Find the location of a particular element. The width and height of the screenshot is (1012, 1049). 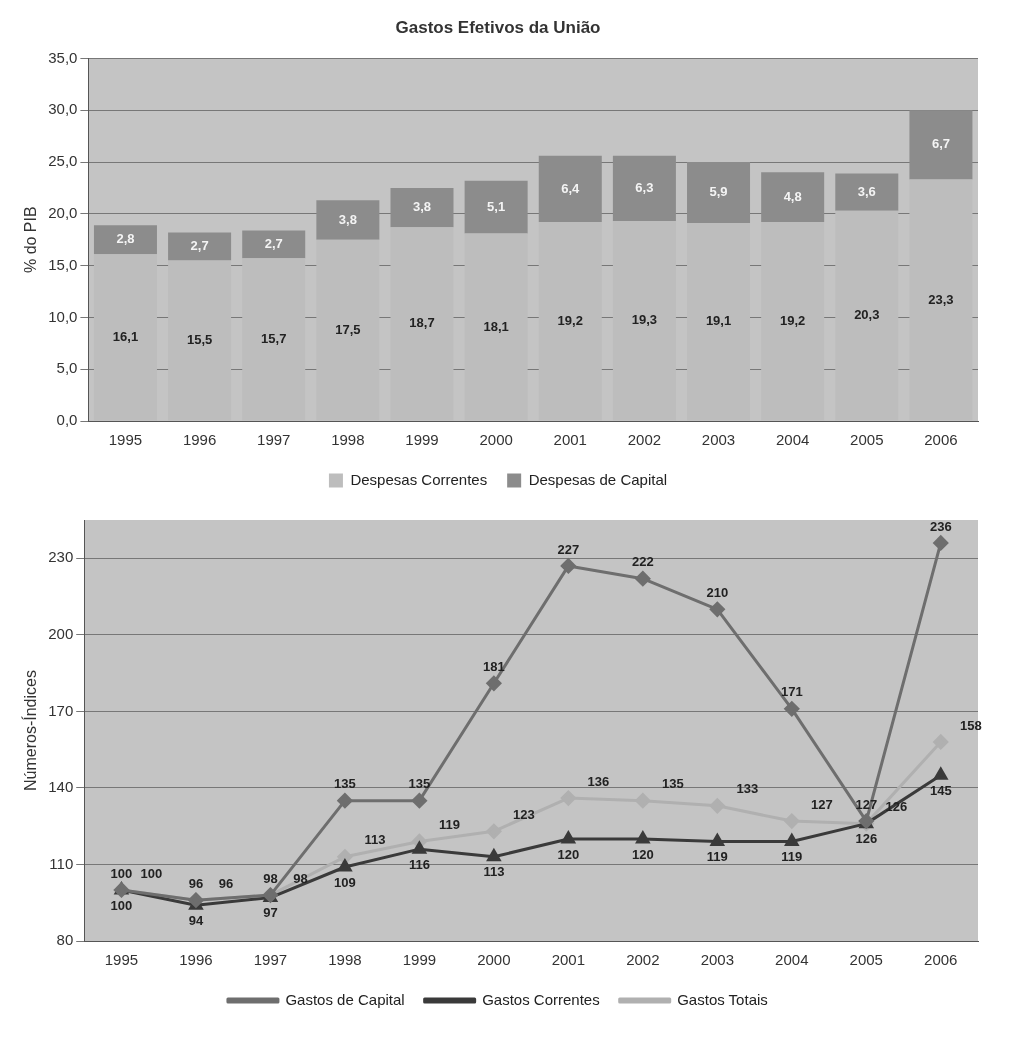

data-label: 15,5 is located at coordinates (199, 340).